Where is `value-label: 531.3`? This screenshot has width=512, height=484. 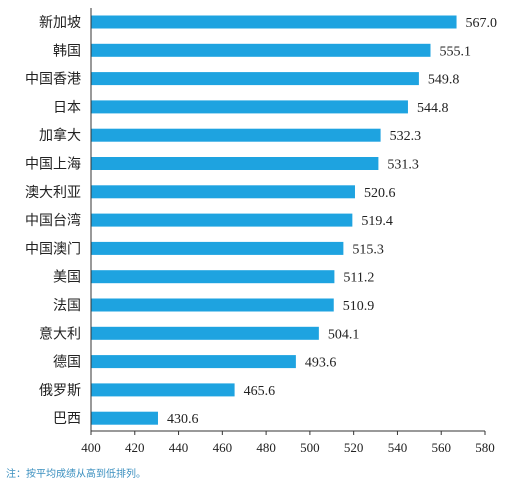 value-label: 531.3 is located at coordinates (403, 165).